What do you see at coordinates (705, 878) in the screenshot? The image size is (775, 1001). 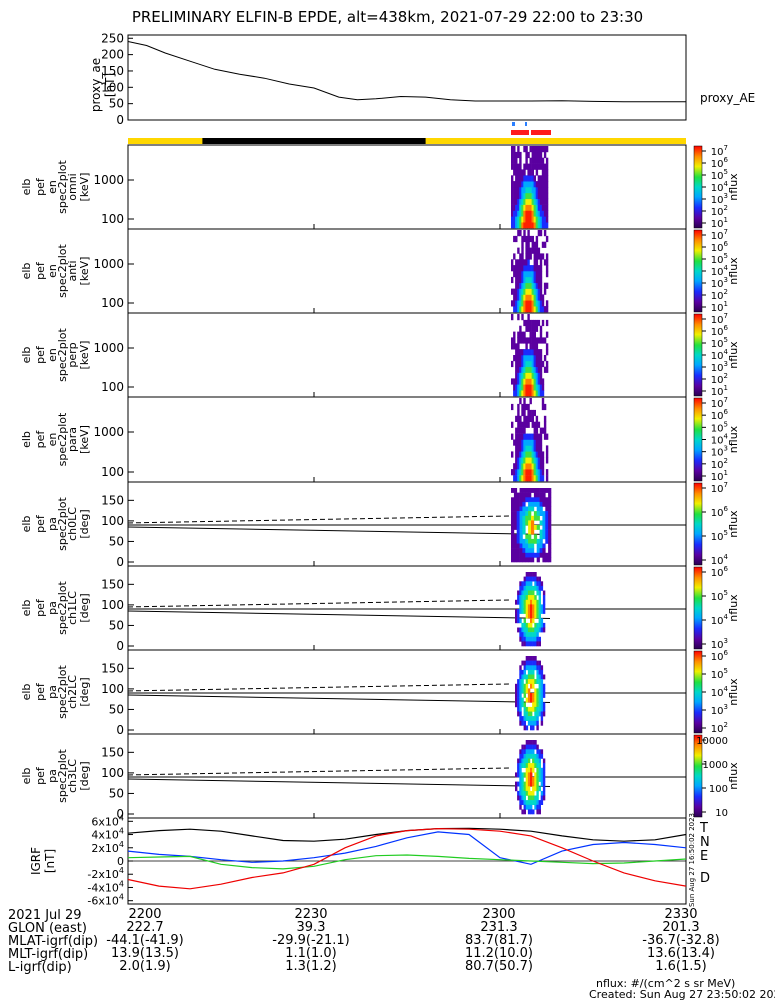 I see `igrf-legend-D: D` at bounding box center [705, 878].